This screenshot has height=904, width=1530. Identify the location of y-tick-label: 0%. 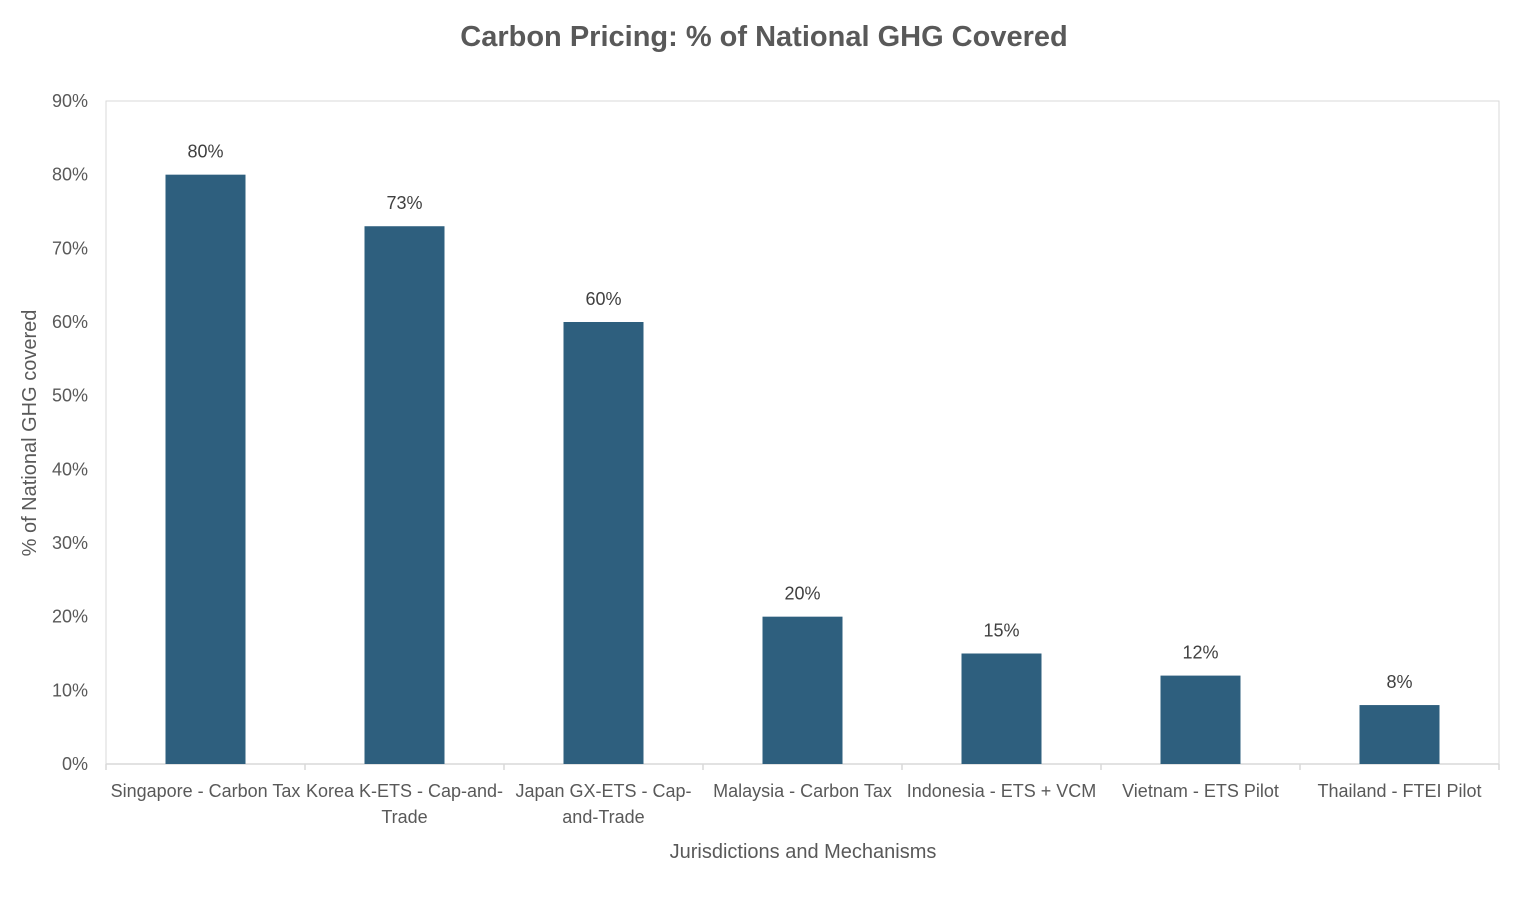
(75, 764).